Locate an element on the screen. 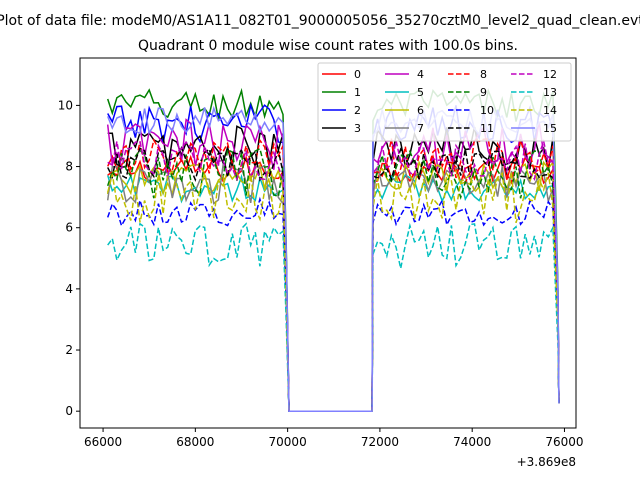 The image size is (640, 480). x-tick-label: 70000 is located at coordinates (288, 442).